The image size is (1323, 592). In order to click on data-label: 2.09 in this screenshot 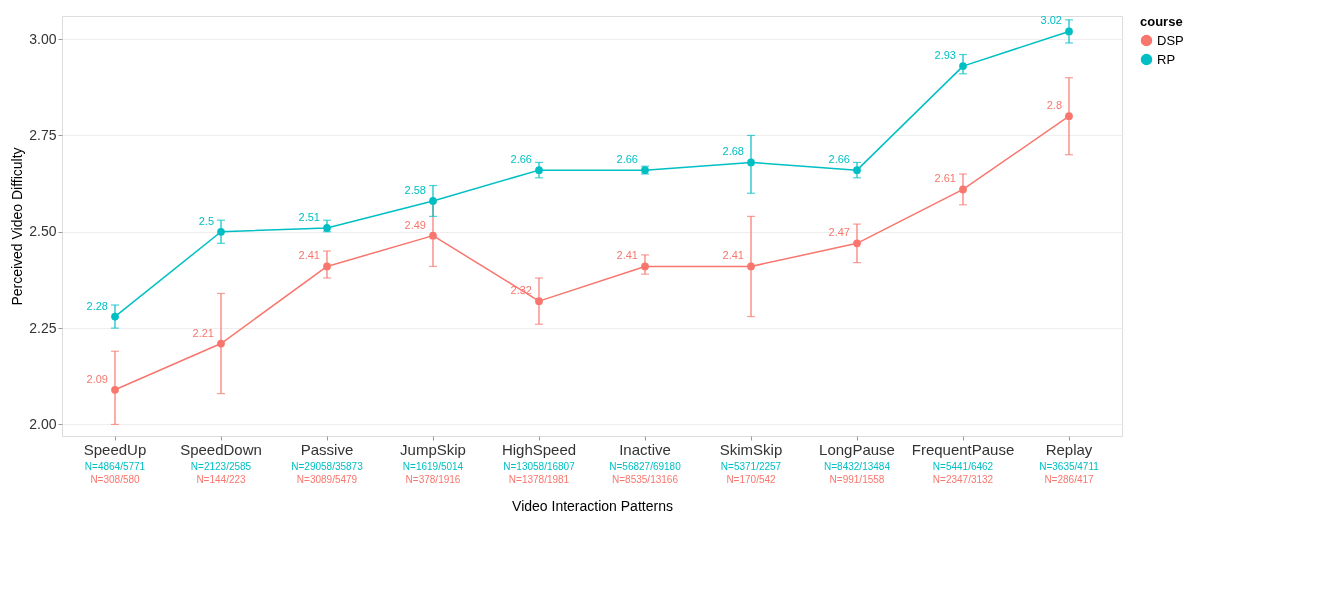, I will do `click(97, 378)`.